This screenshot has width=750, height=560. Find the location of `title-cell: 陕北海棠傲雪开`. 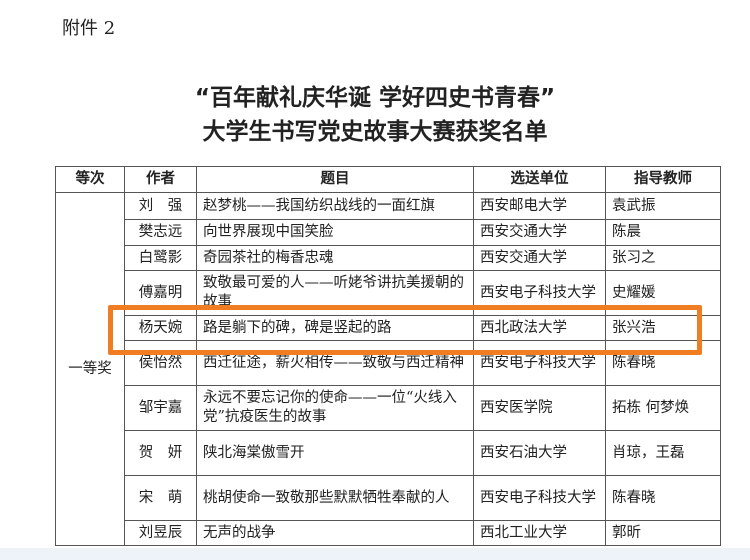

title-cell: 陕北海棠傲雪开 is located at coordinates (335, 453).